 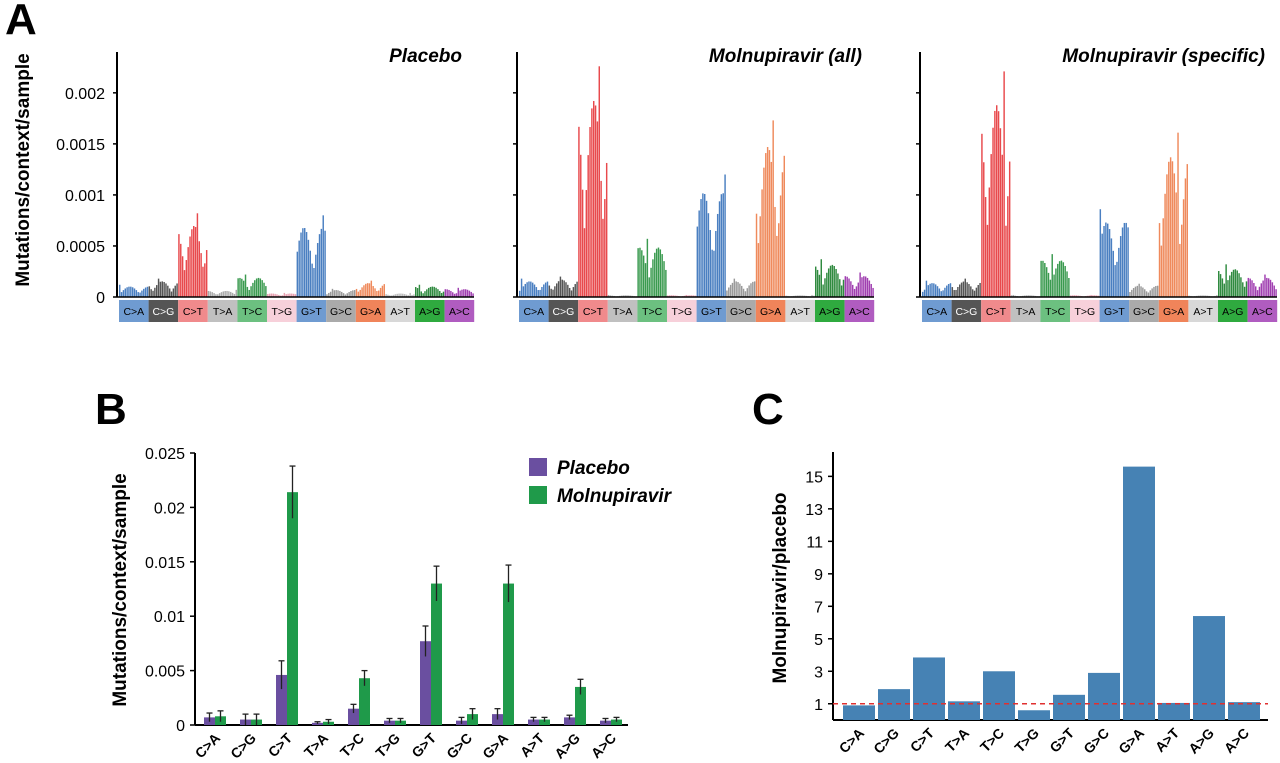 What do you see at coordinates (818, 640) in the screenshot?
I see `ytick-label: 5` at bounding box center [818, 640].